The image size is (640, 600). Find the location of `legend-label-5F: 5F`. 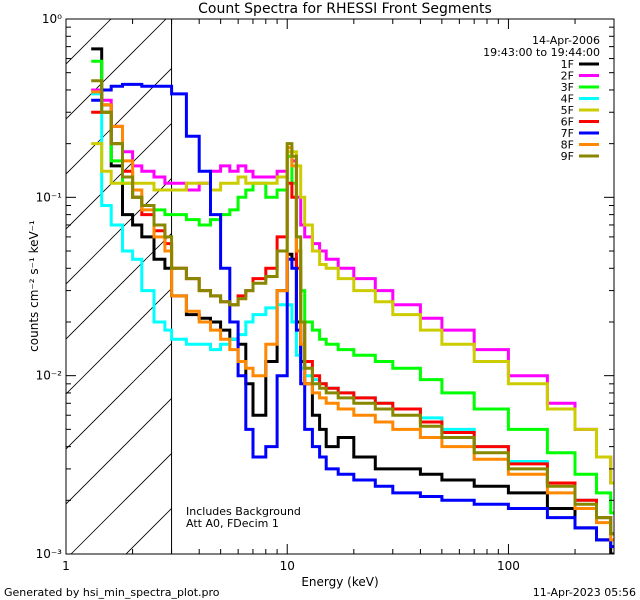

legend-label-5F: 5F is located at coordinates (567, 110).